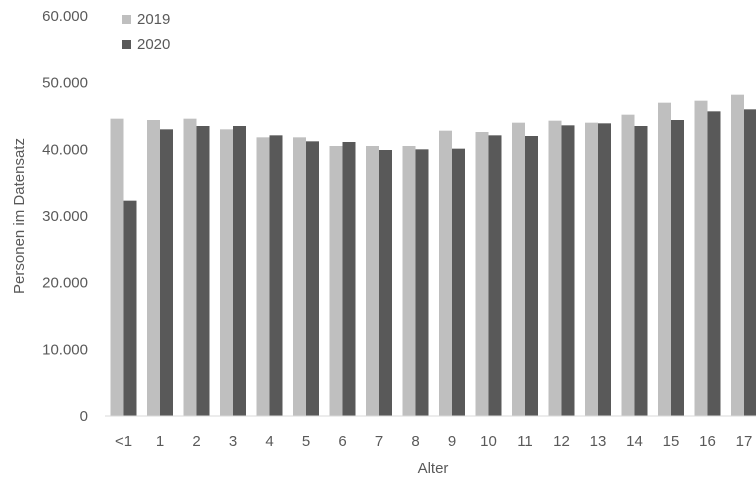  Describe the element at coordinates (452, 441) in the screenshot. I see `x-tick-label: 9` at that location.